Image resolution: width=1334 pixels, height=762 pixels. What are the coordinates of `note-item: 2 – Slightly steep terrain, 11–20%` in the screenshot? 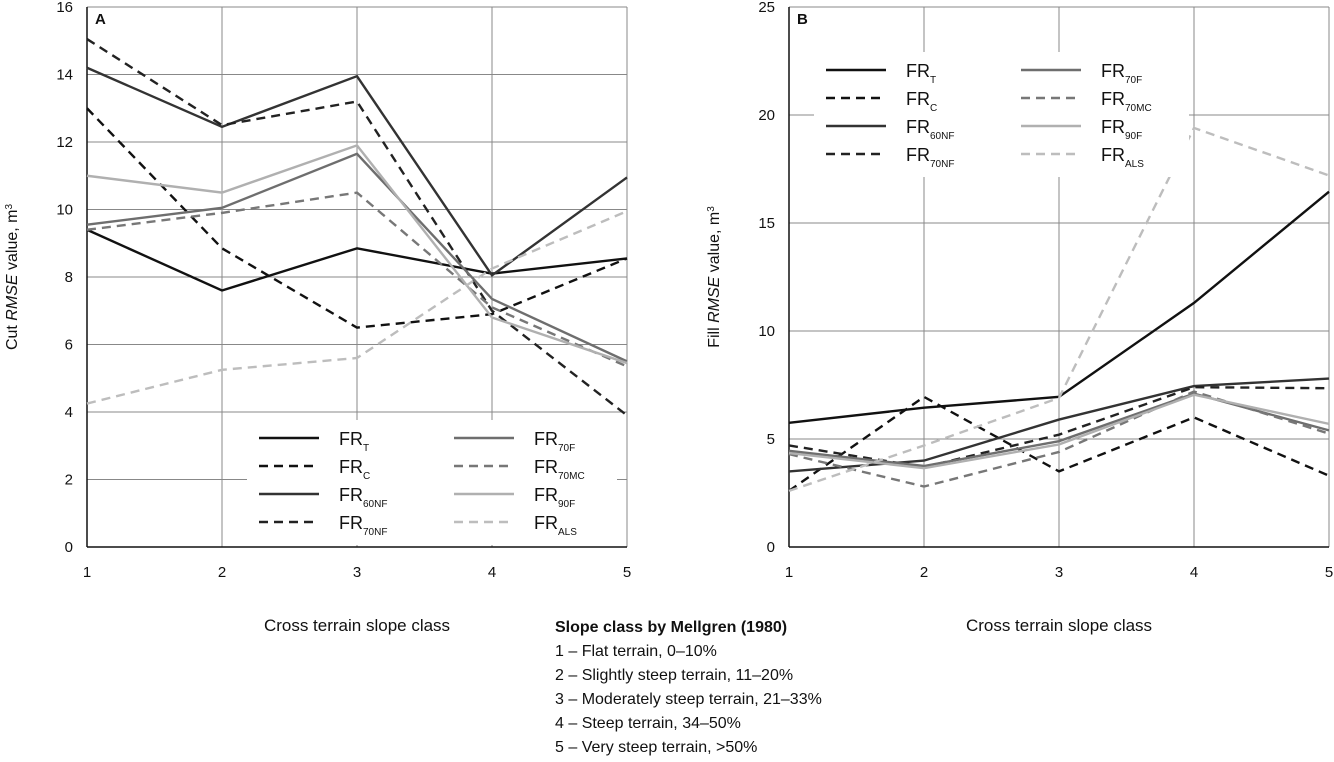 It's located at (674, 675).